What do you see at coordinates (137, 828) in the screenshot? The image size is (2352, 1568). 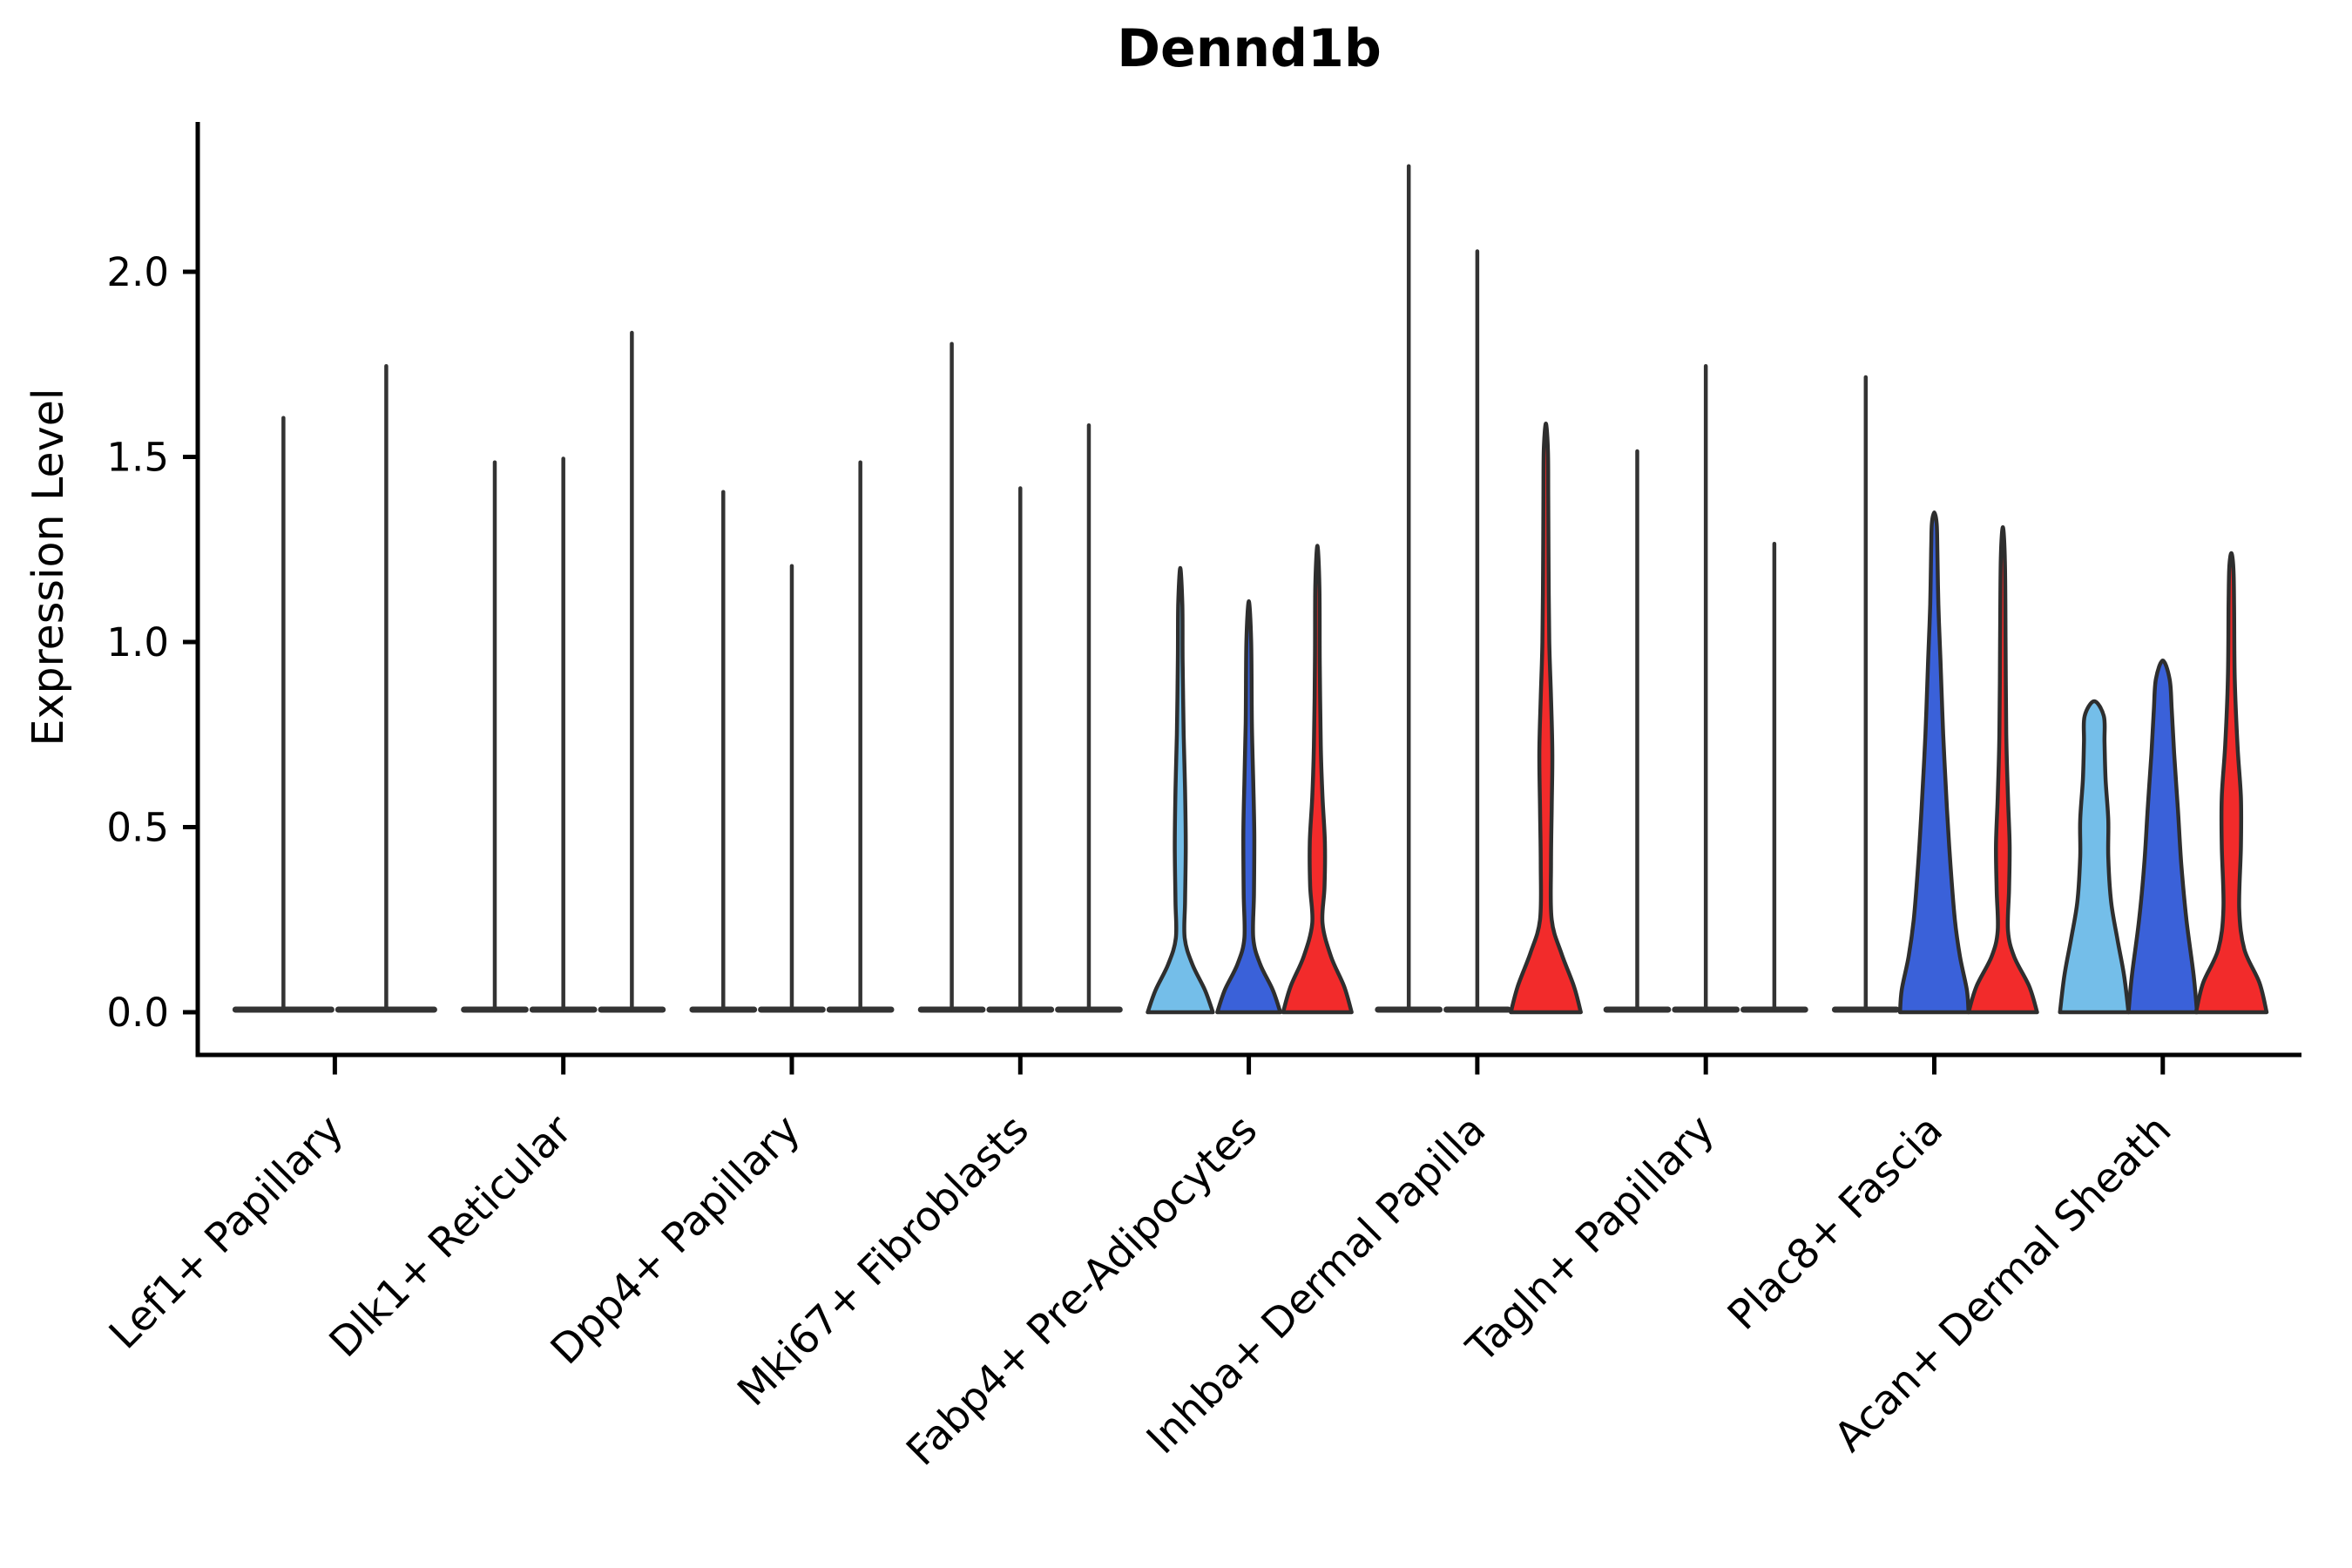 I see `y-tick-label: 0.5` at bounding box center [137, 828].